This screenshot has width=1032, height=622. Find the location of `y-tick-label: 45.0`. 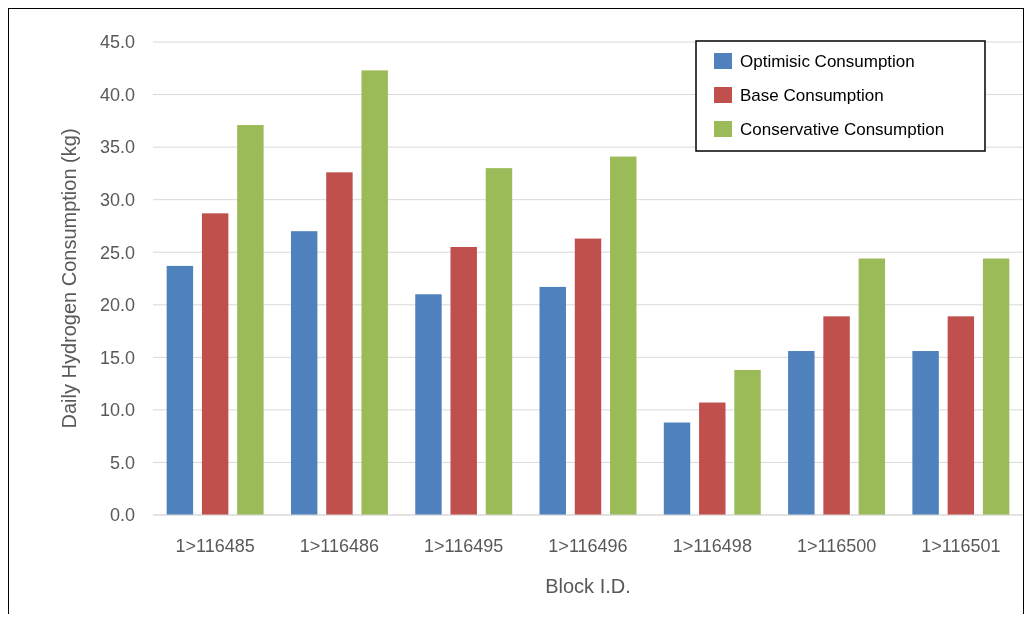

y-tick-label: 45.0 is located at coordinates (117, 42).